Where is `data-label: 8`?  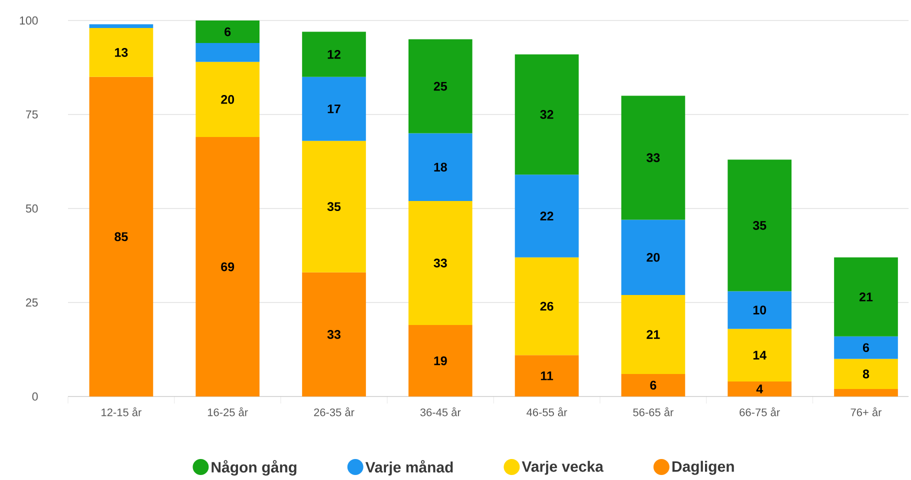 data-label: 8 is located at coordinates (866, 374).